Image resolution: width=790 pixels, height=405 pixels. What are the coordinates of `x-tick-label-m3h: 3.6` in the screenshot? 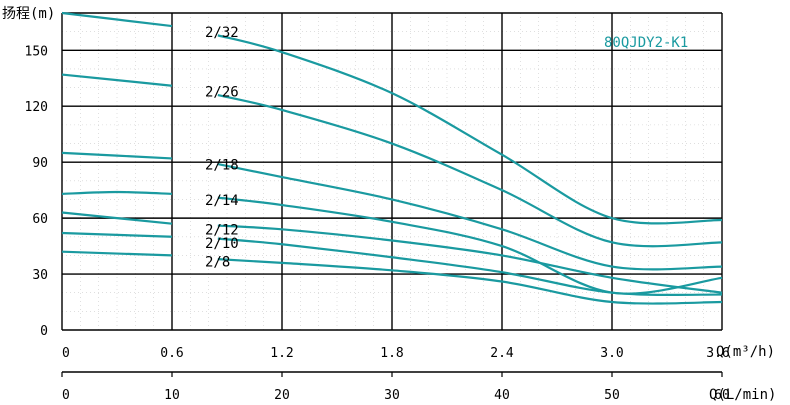 It's located at (717, 353).